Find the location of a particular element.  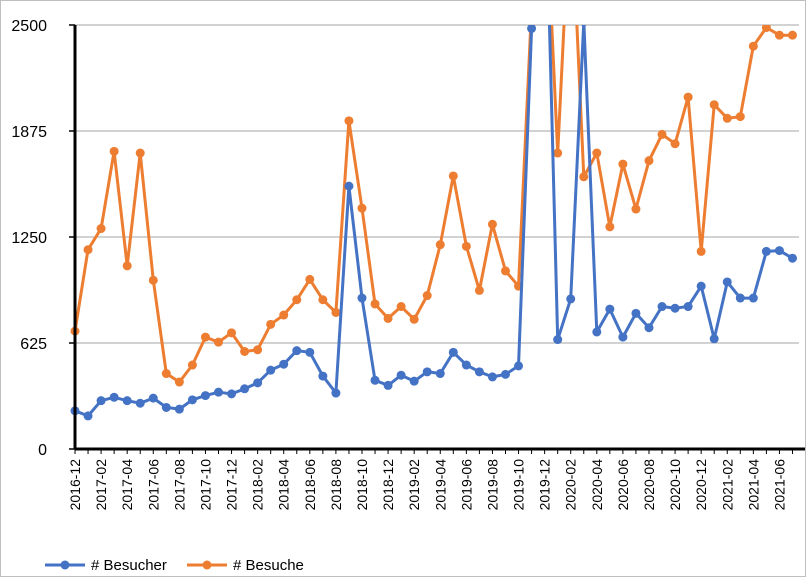

x-tick-label: 2018-12 is located at coordinates (388, 485).